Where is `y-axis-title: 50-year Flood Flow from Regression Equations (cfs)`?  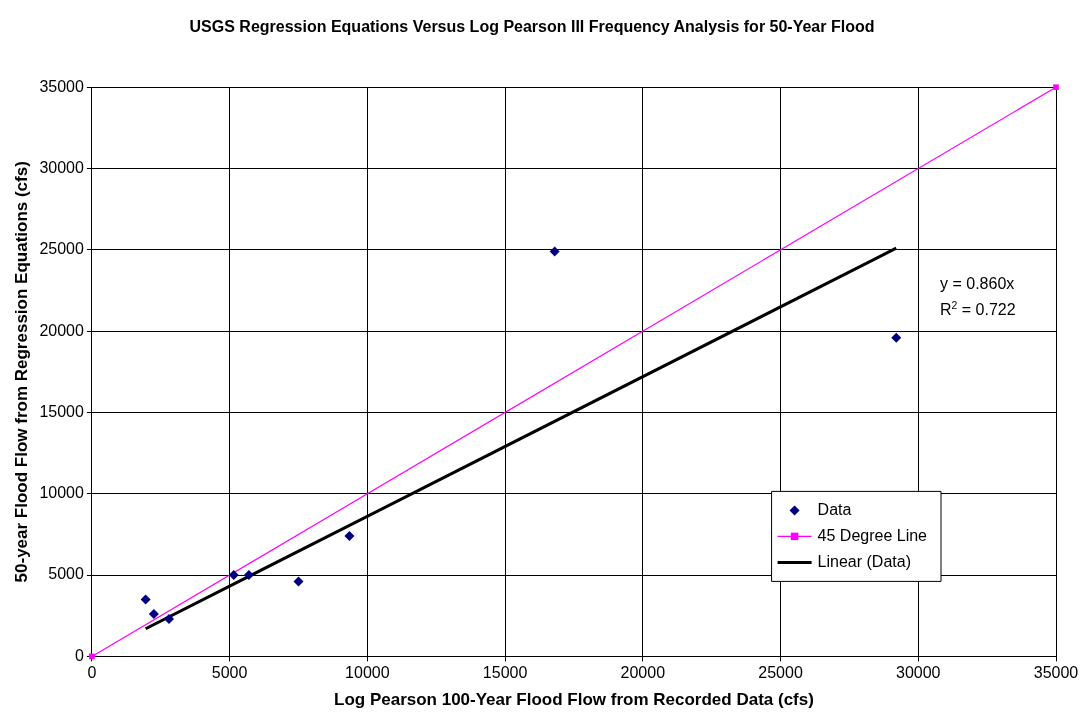
y-axis-title: 50-year Flood Flow from Regression Equations (cfs) is located at coordinates (21, 372).